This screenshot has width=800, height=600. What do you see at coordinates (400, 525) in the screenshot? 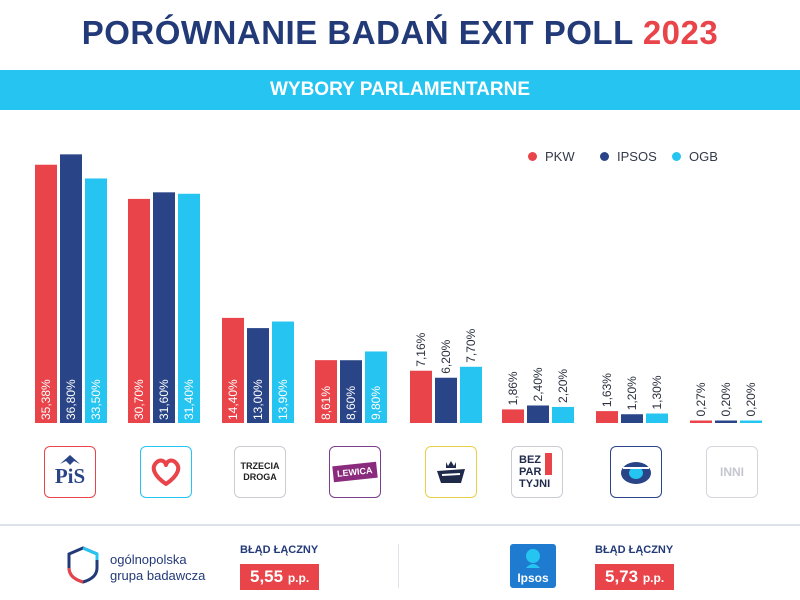
I see `footer-divider` at bounding box center [400, 525].